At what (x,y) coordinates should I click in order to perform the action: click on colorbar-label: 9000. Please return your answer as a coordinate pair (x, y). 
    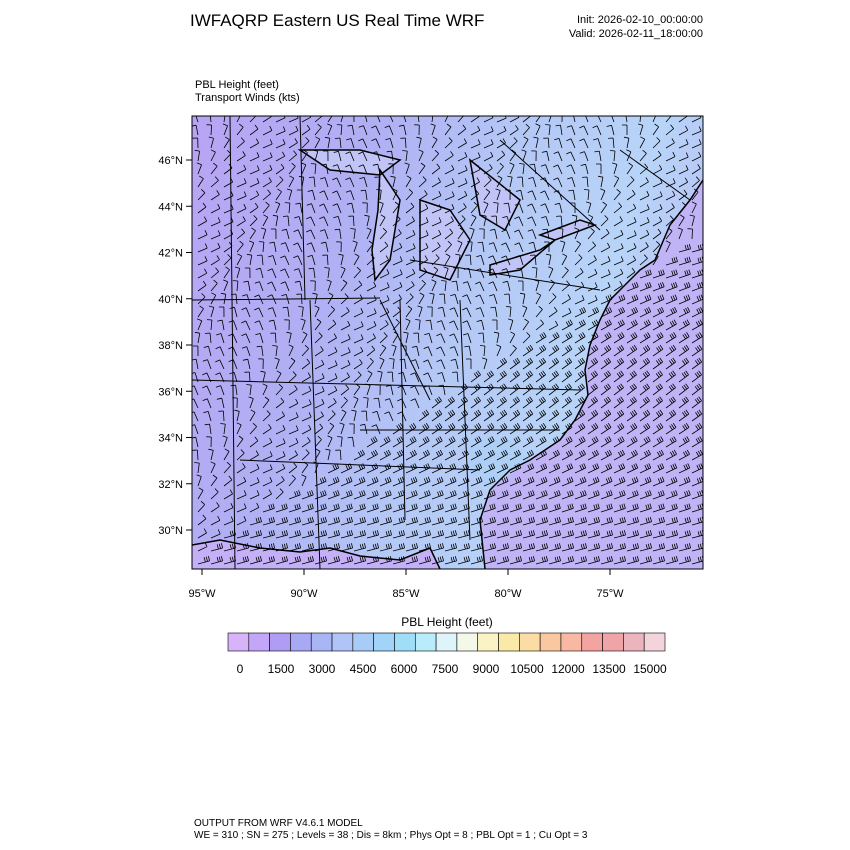
    Looking at the image, I should click on (486, 669).